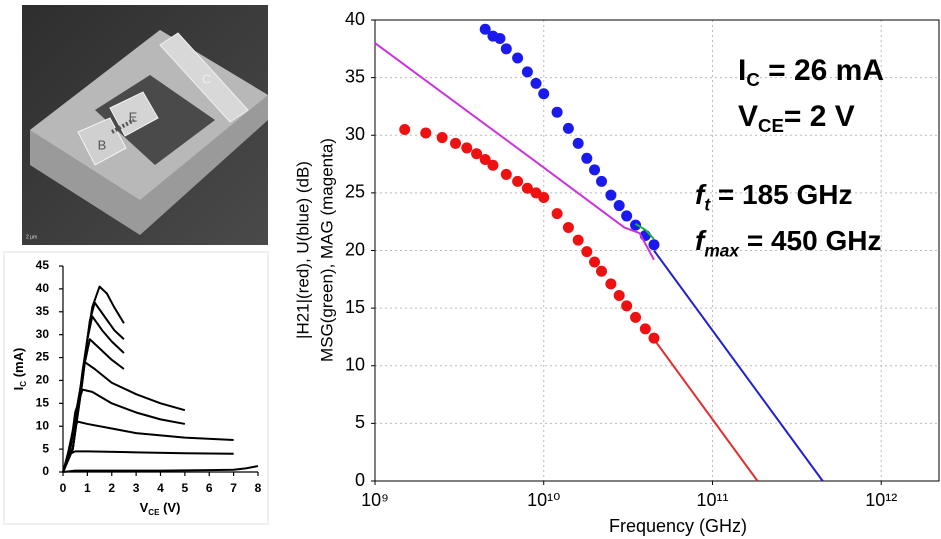 The width and height of the screenshot is (941, 539). Describe the element at coordinates (748, 116) in the screenshot. I see `annotation-part: V` at that location.